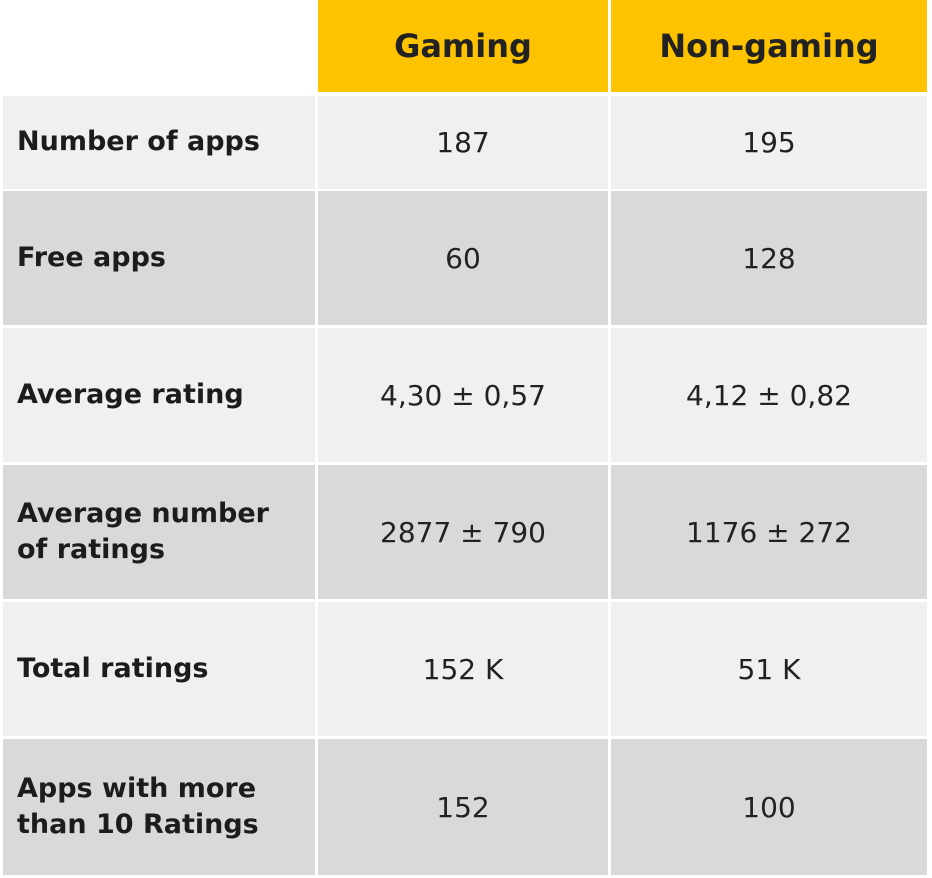 The width and height of the screenshot is (932, 878). What do you see at coordinates (463, 258) in the screenshot?
I see `gaming-value: 60` at bounding box center [463, 258].